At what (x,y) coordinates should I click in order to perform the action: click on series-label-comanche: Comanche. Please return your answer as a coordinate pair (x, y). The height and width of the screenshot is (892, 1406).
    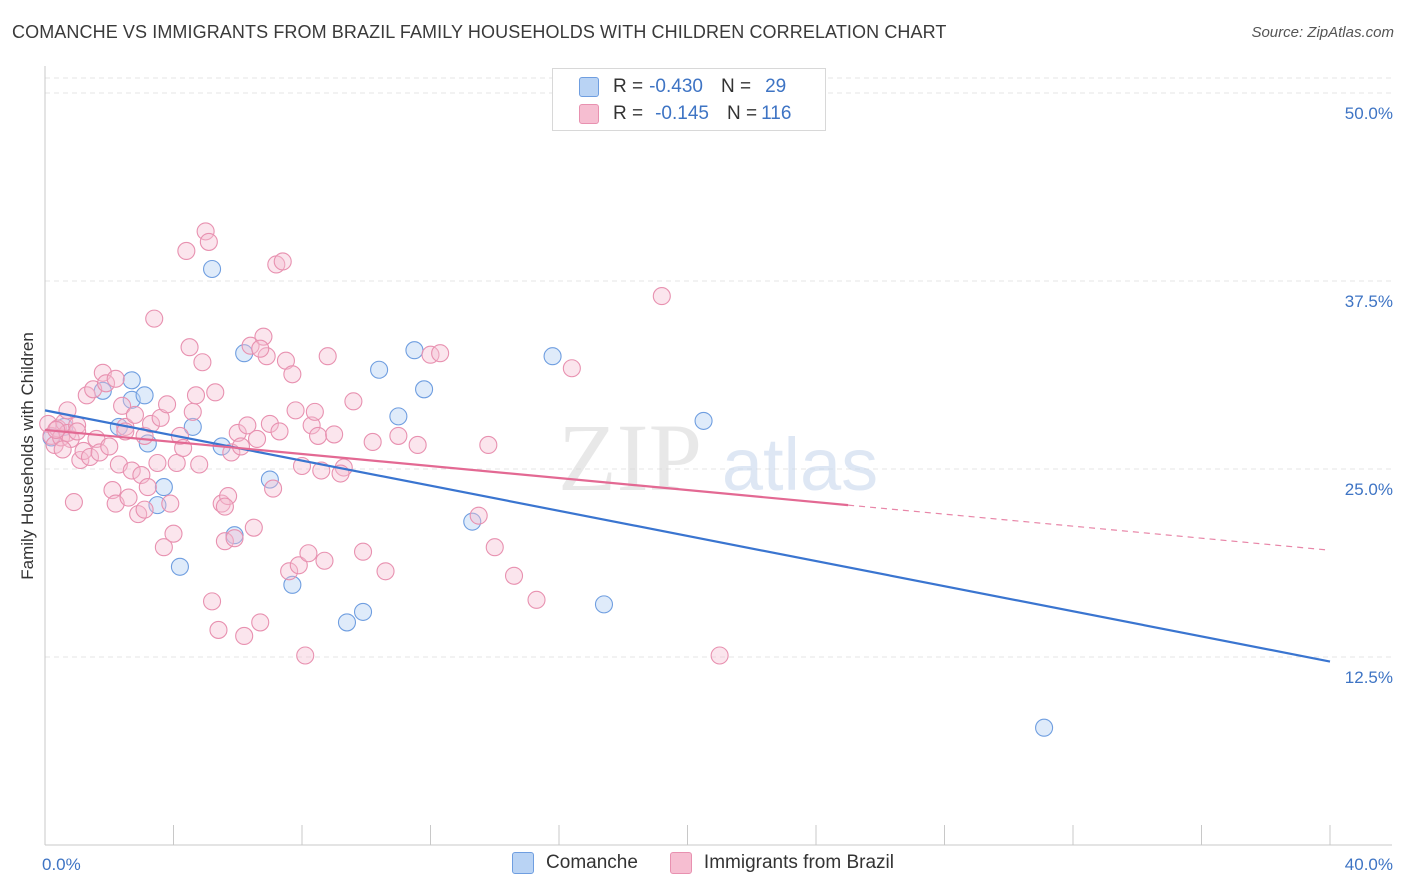
    Looking at the image, I should click on (592, 862).